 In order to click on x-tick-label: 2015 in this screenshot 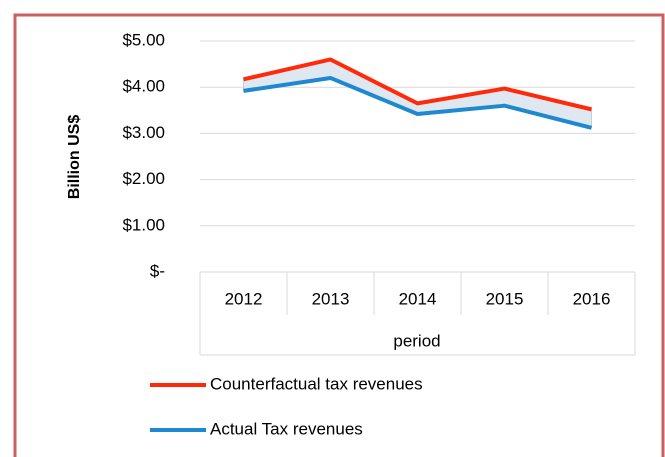, I will do `click(505, 298)`.